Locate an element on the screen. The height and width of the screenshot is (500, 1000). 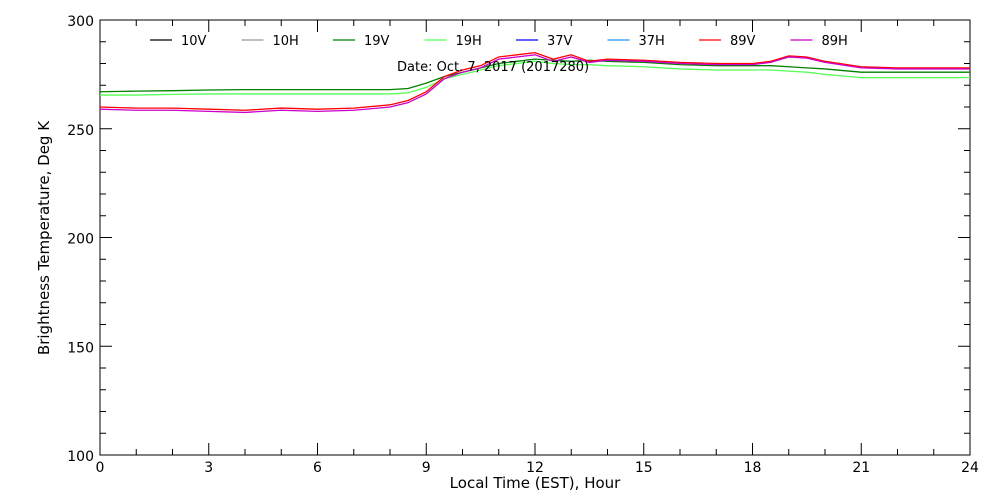
series-line-89V is located at coordinates (534, 81).